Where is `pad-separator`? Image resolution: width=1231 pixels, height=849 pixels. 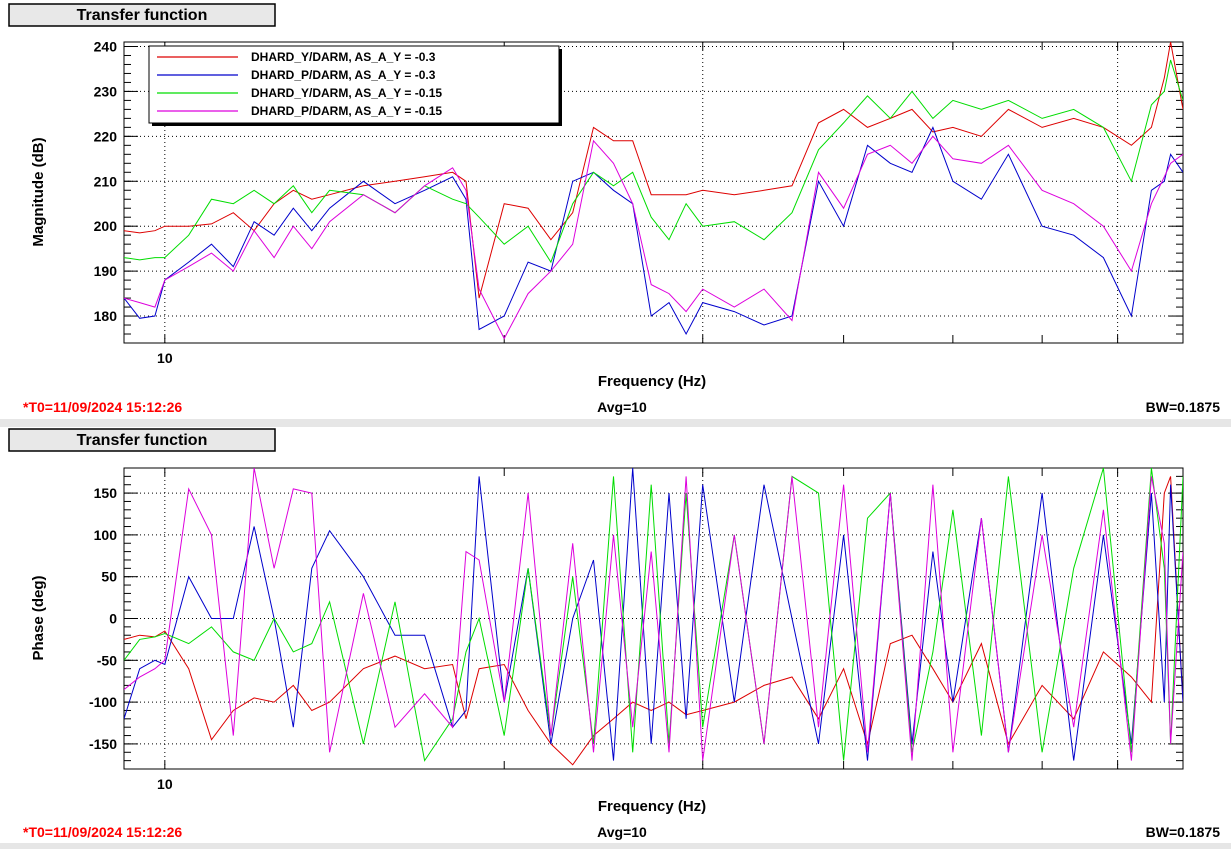
pad-separator is located at coordinates (615, 423).